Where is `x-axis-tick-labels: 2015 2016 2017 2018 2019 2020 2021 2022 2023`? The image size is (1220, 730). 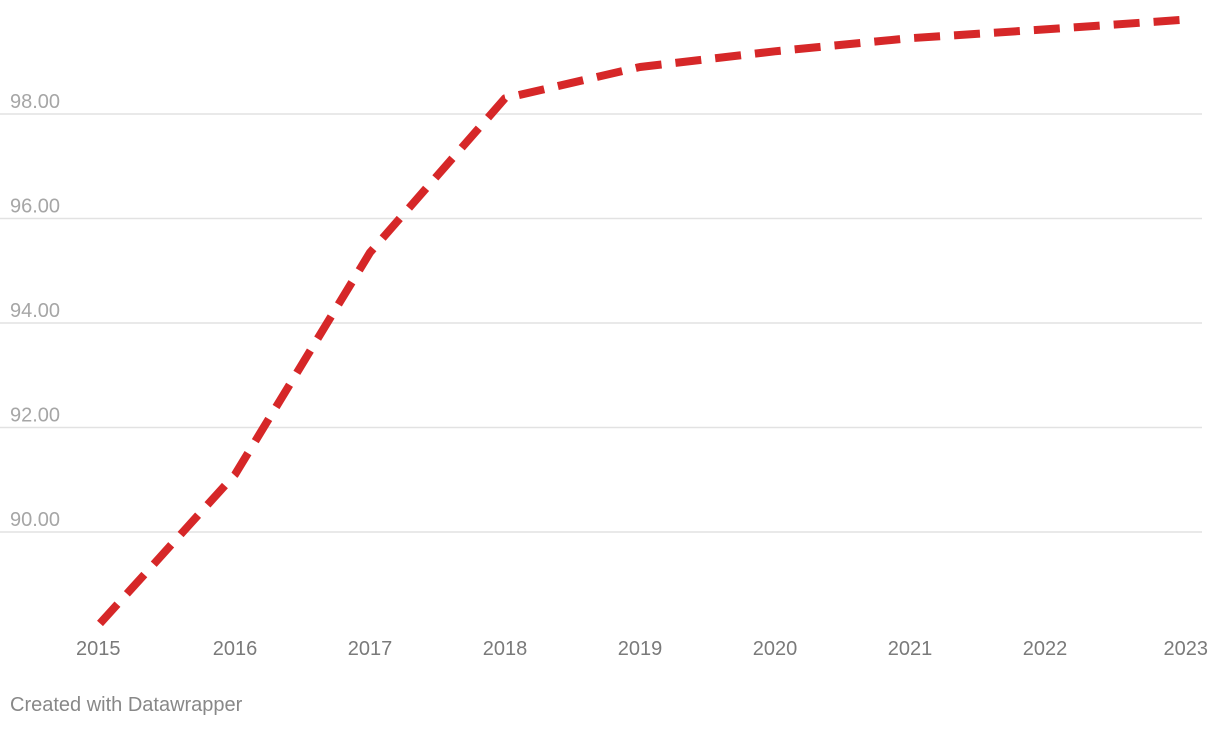
x-axis-tick-labels: 2015 2016 2017 2018 2019 2020 2021 2022 2023 is located at coordinates (642, 649).